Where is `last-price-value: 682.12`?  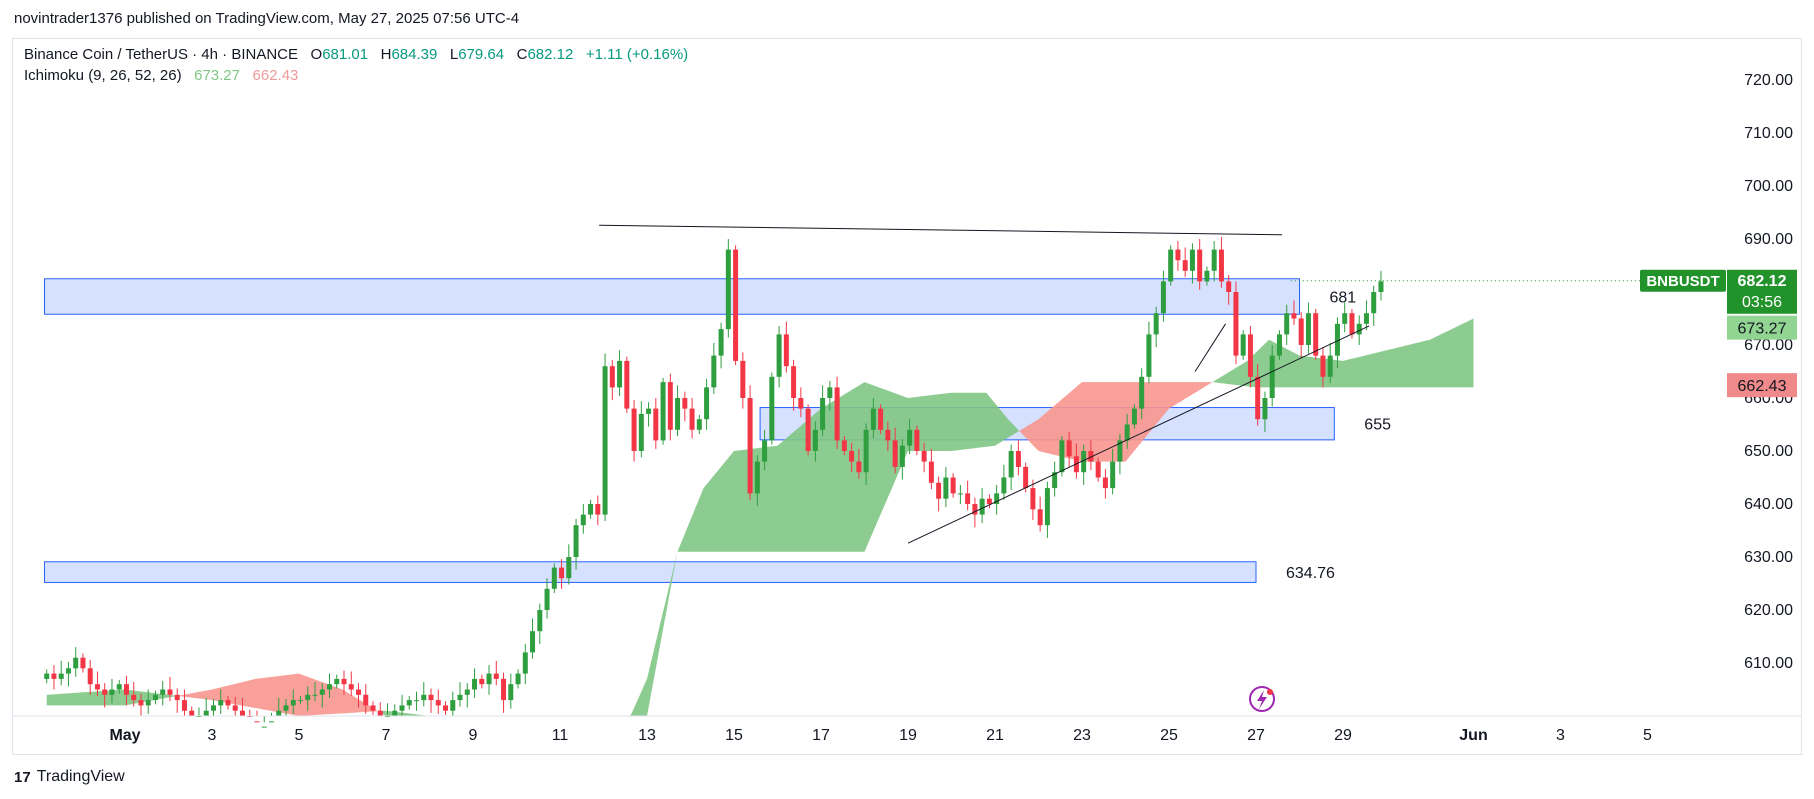 last-price-value: 682.12 is located at coordinates (1762, 281).